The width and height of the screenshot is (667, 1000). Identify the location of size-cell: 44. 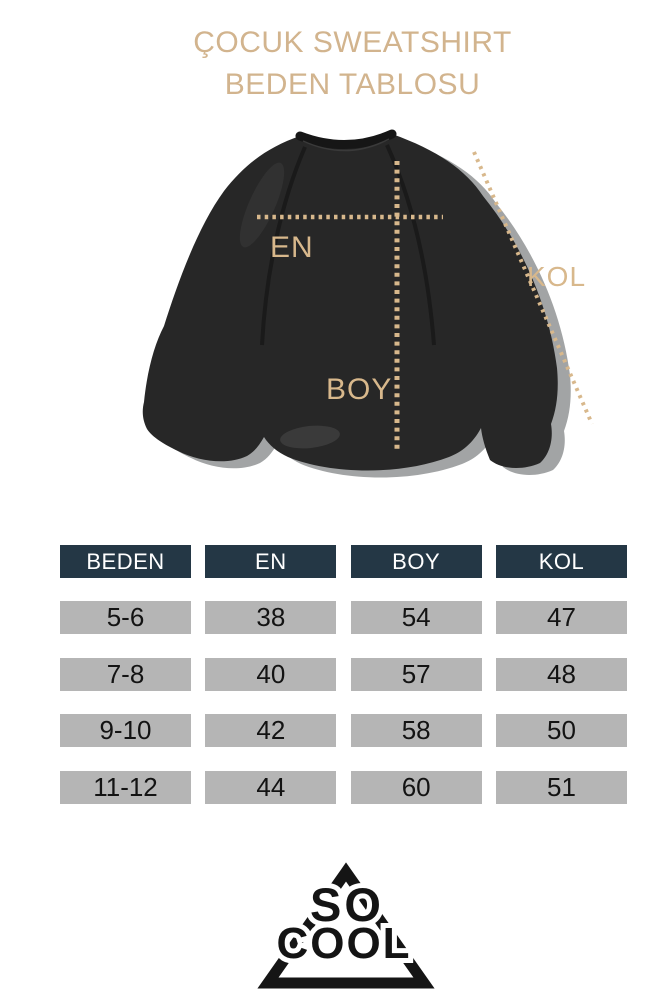
(271, 787).